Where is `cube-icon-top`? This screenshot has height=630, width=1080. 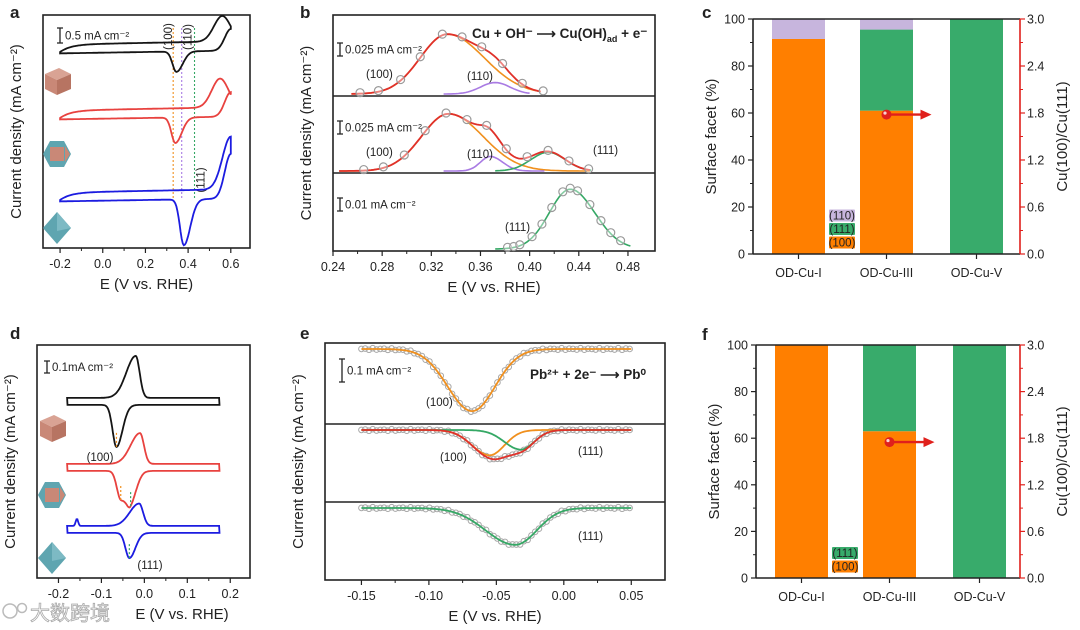 cube-icon-top is located at coordinates (53, 421).